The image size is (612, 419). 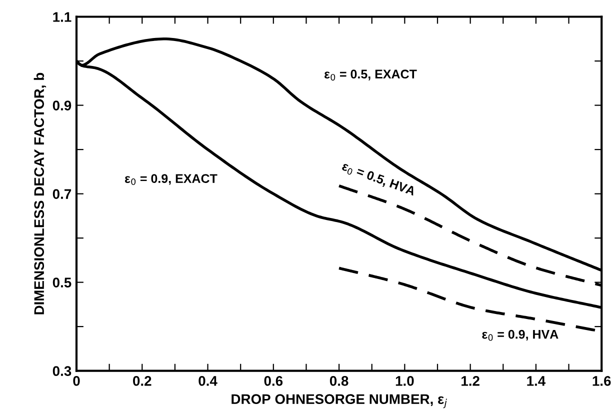 I want to click on series-label: ε$_{0}$ = 0.9, EXACT, so click(x=171, y=180).